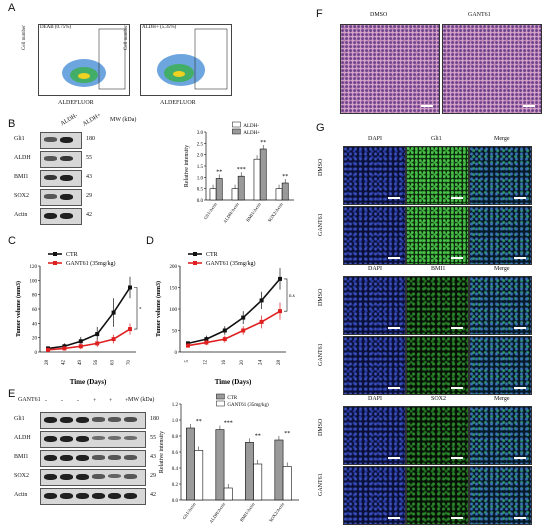 The height and width of the screenshot is (532, 550). What do you see at coordinates (34, 267) in the screenshot?
I see `y-tick-label: 120` at bounding box center [34, 267].